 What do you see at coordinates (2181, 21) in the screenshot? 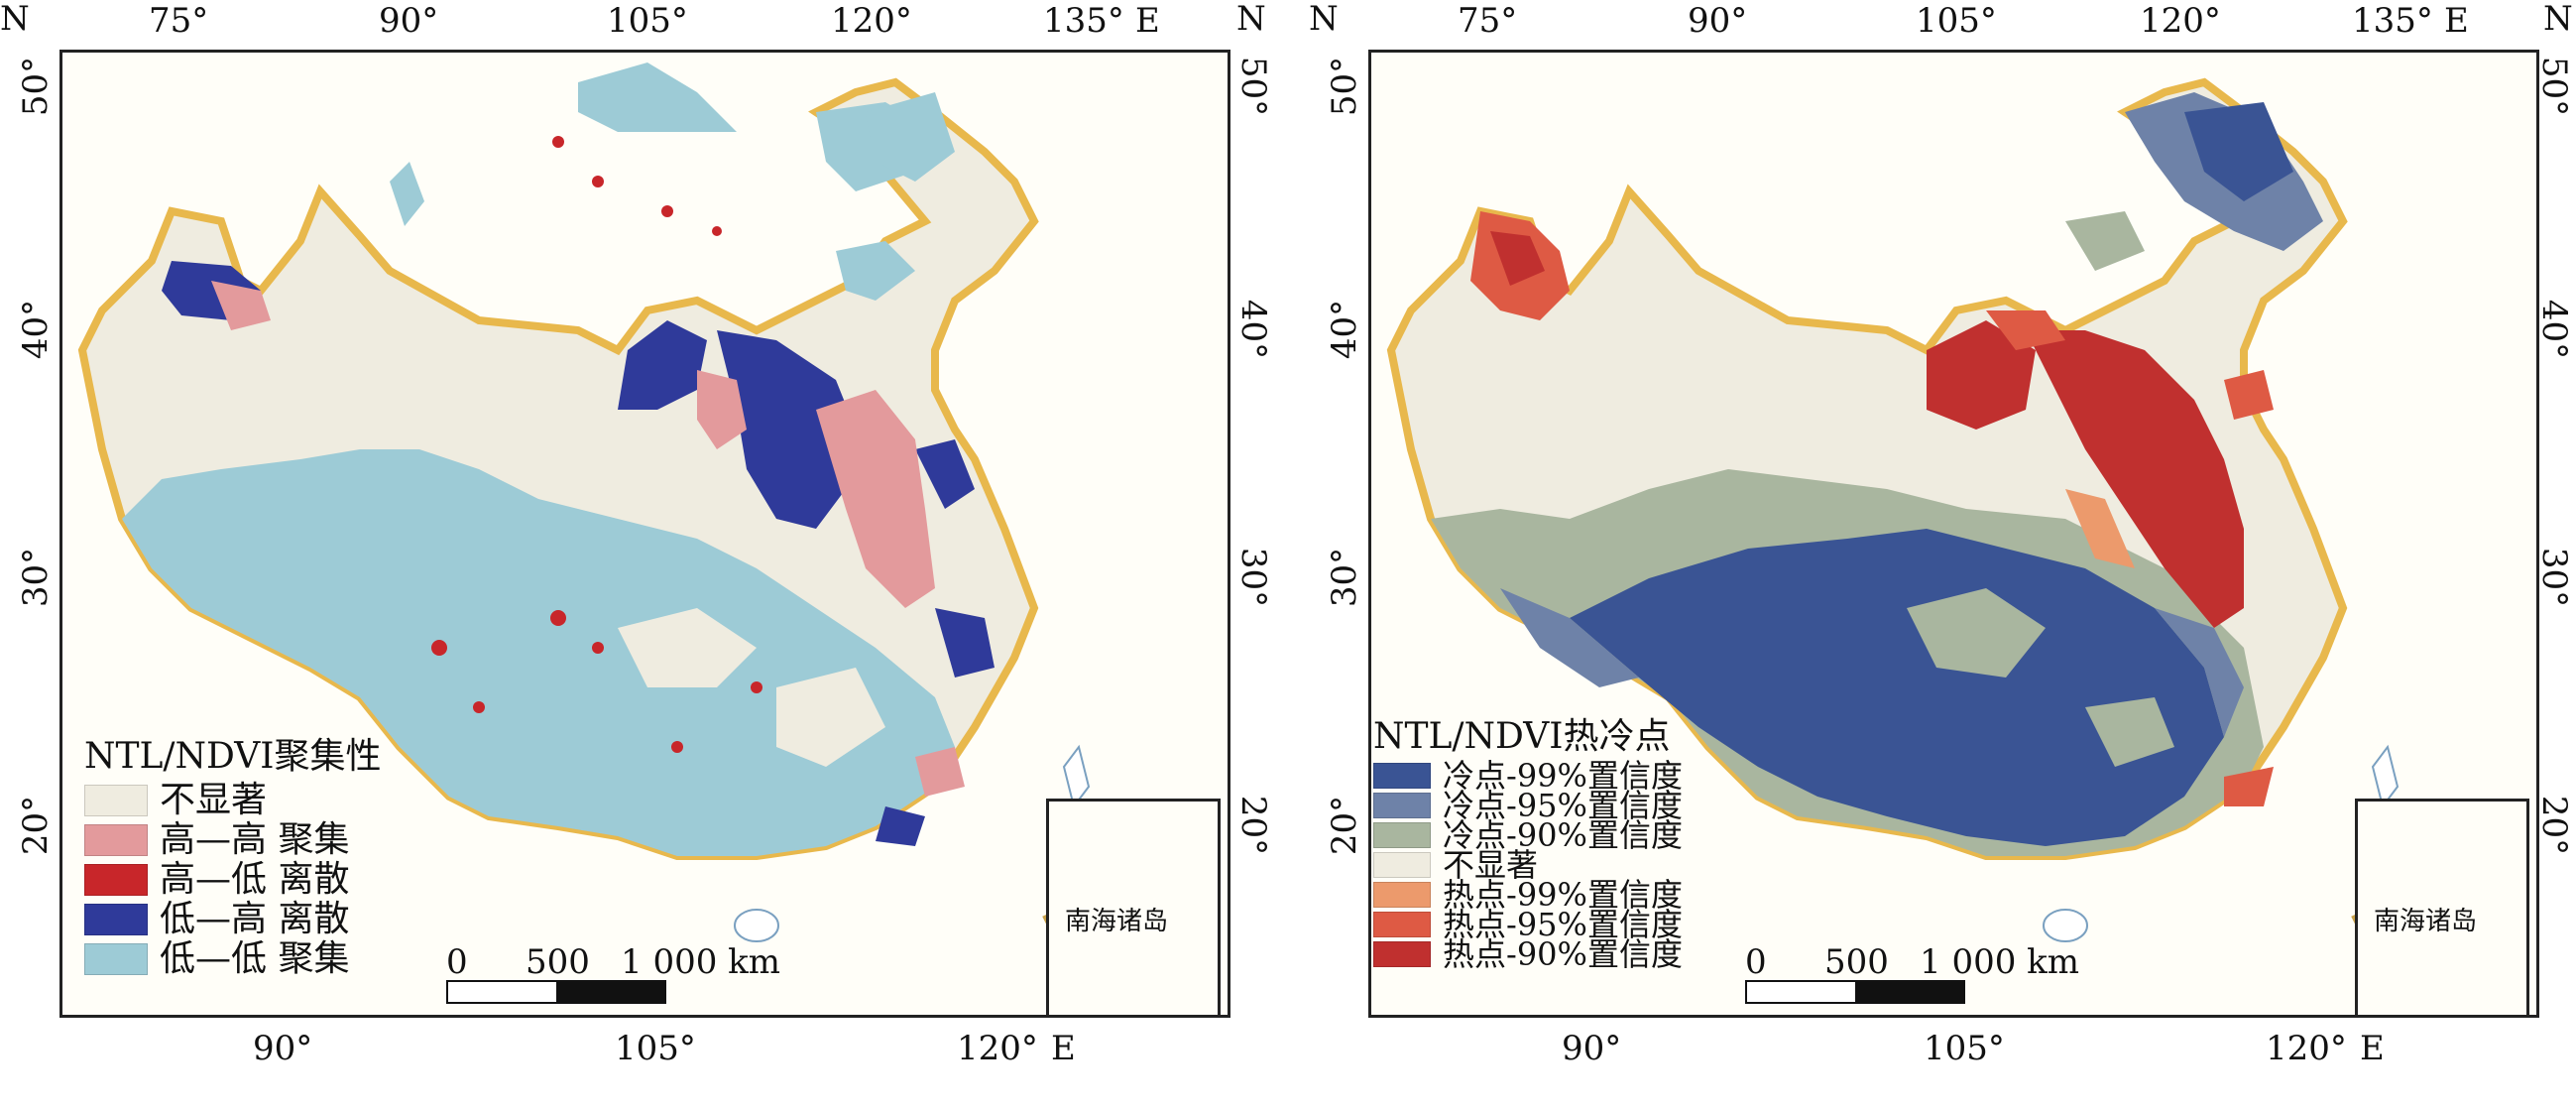
I see `top-lon-tick: 120°` at bounding box center [2181, 21].